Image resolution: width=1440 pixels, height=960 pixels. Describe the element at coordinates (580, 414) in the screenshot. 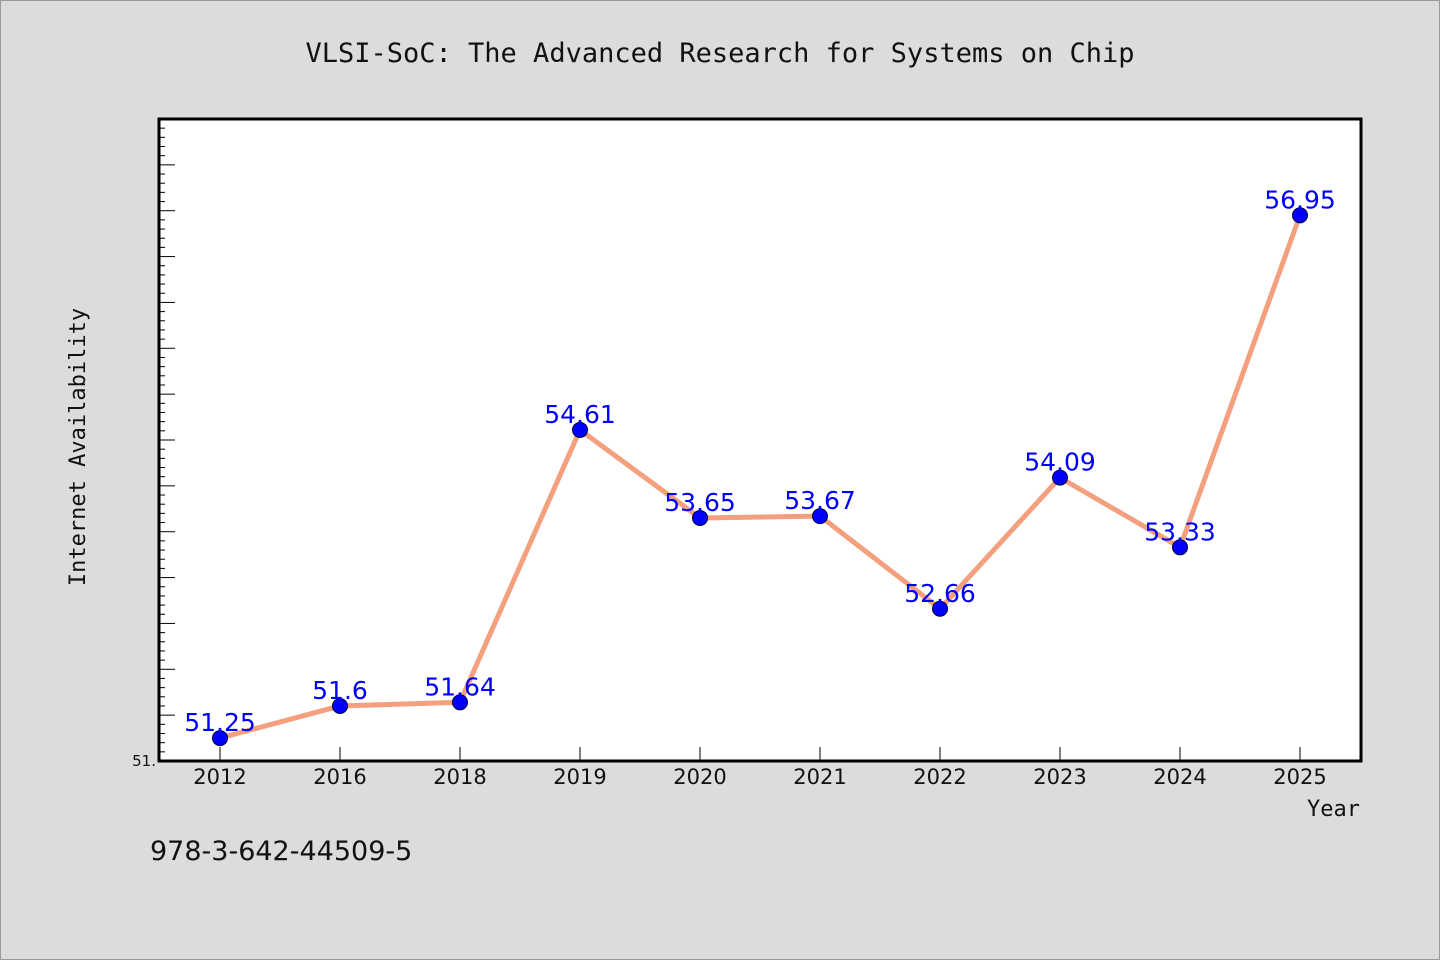

I see `data-label: 54.61` at that location.